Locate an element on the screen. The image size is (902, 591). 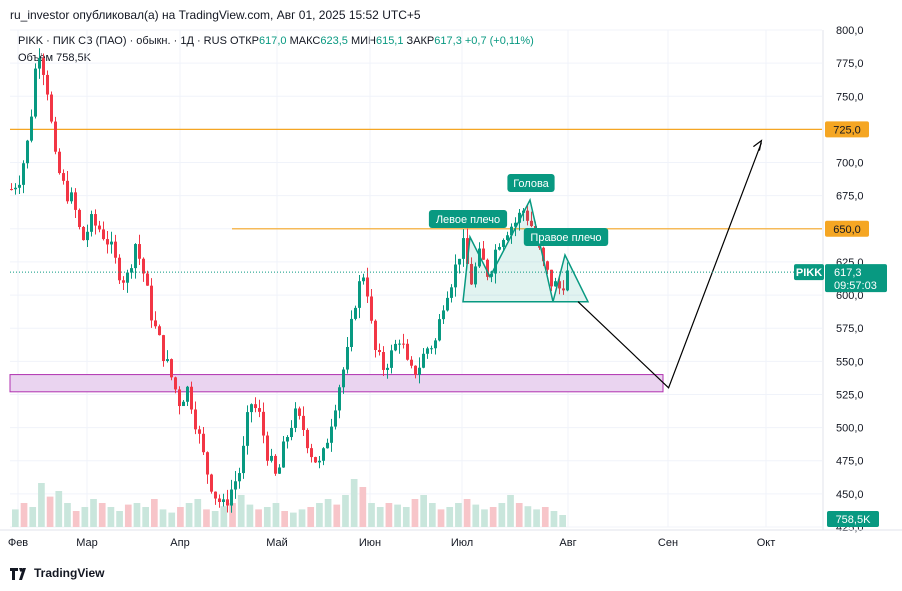
open-label: ОТКР is located at coordinates (244, 41).